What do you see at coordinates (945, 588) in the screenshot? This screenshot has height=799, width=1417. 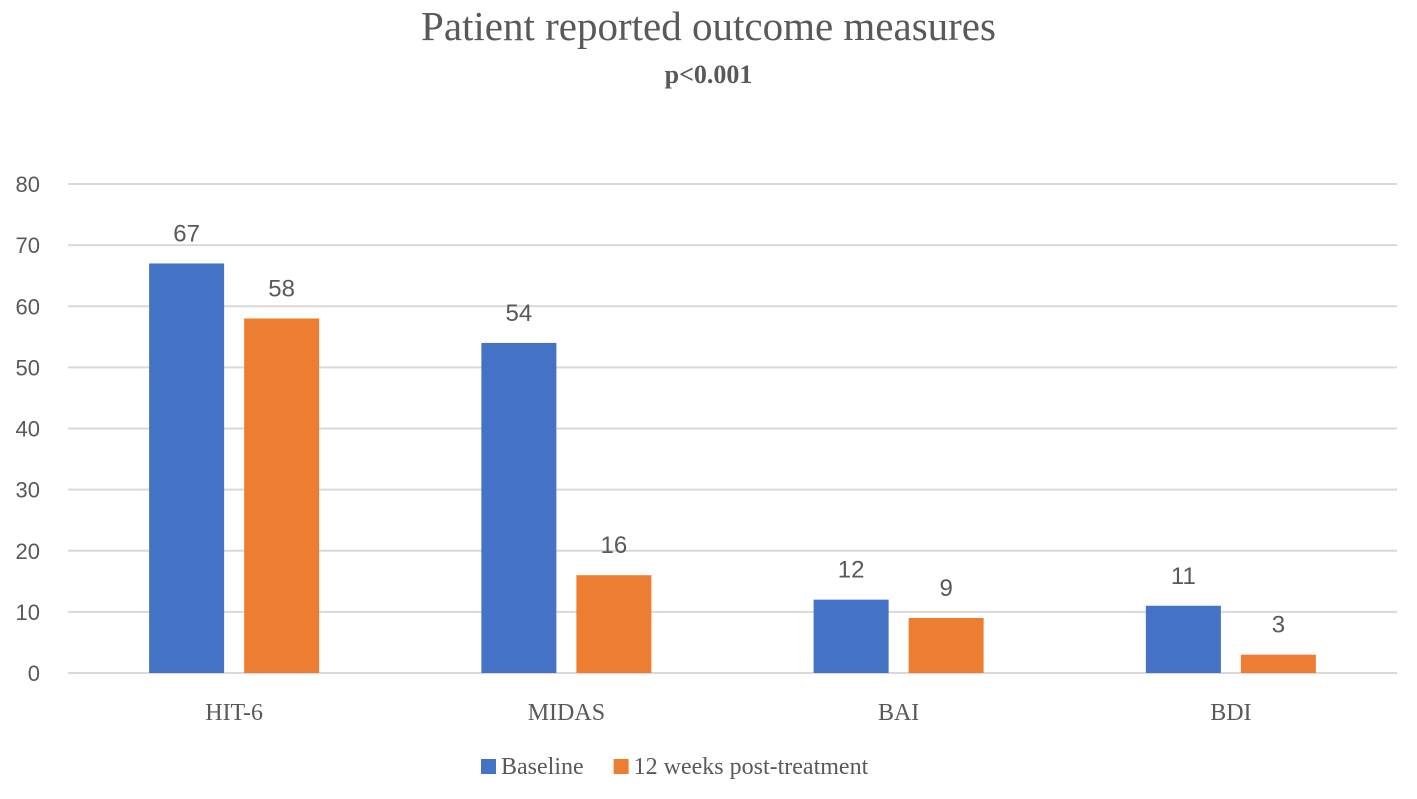 I see `data-label: 9` at bounding box center [945, 588].